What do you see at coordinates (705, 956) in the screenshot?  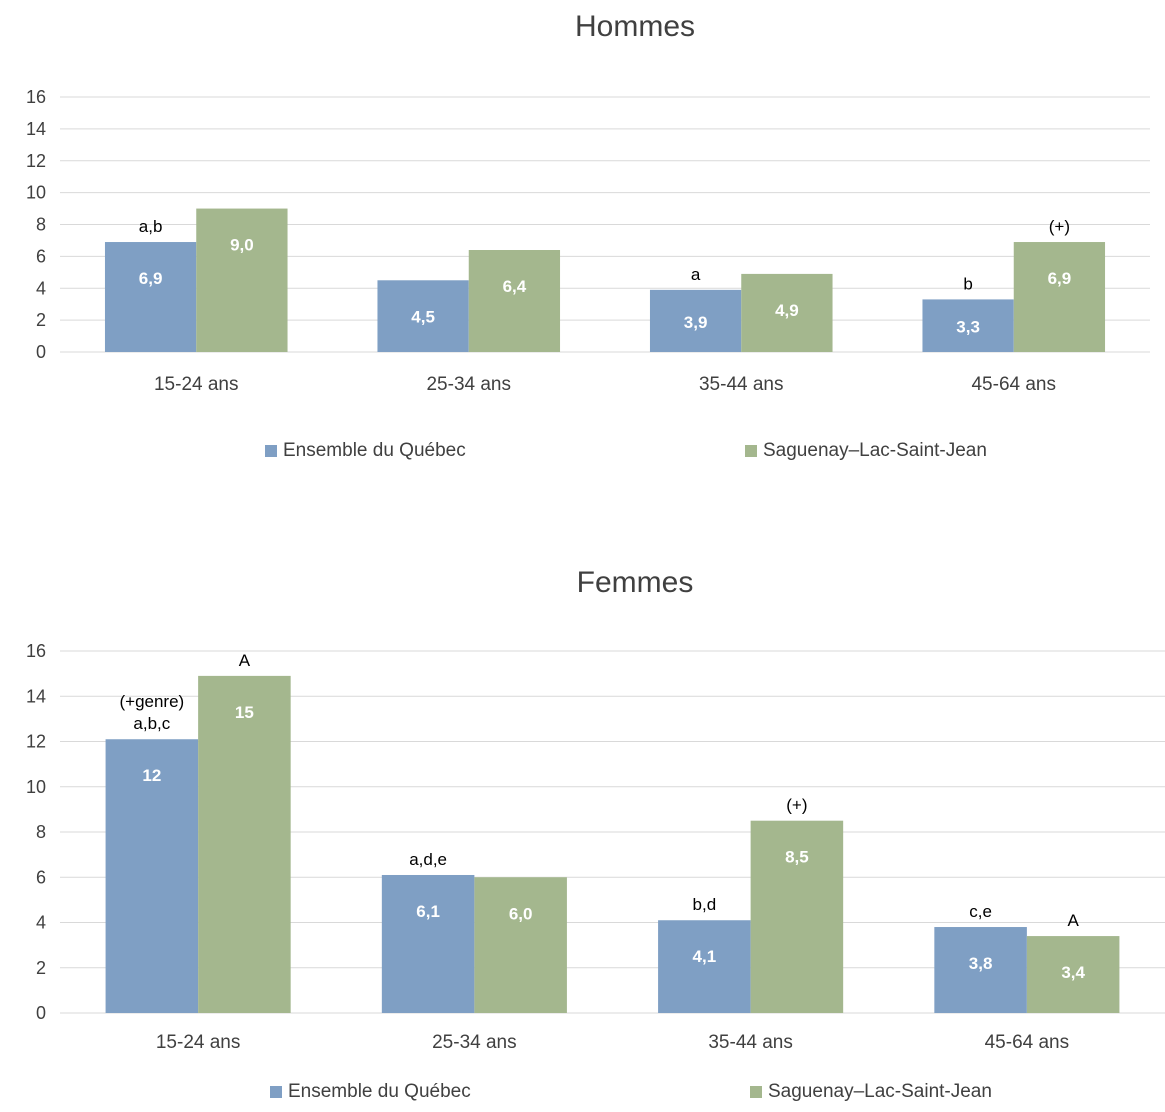 I see `data-label: 4,1` at bounding box center [705, 956].